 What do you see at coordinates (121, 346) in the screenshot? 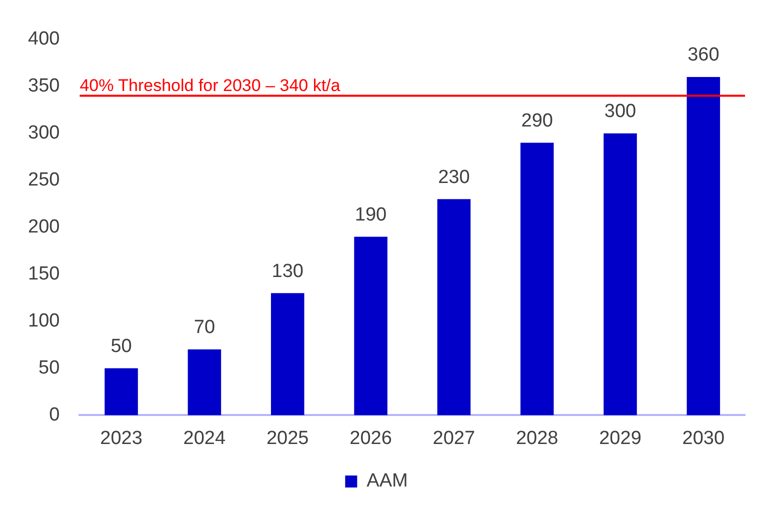
I see `data-label: 50` at bounding box center [121, 346].